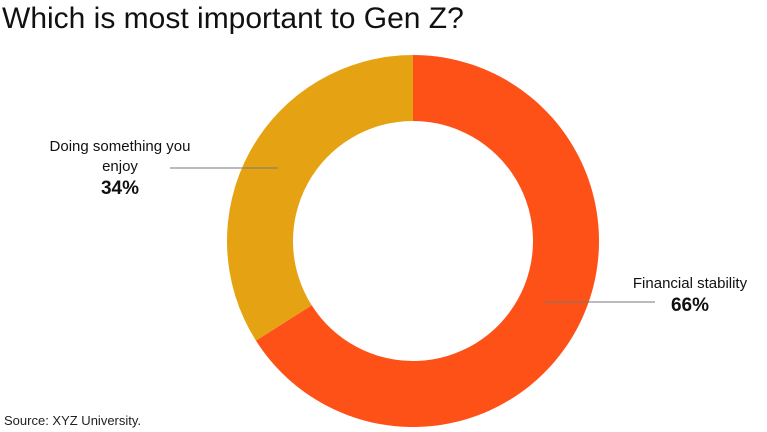  What do you see at coordinates (120, 156) in the screenshot?
I see `category-label: Doing something you enjoy` at bounding box center [120, 156].